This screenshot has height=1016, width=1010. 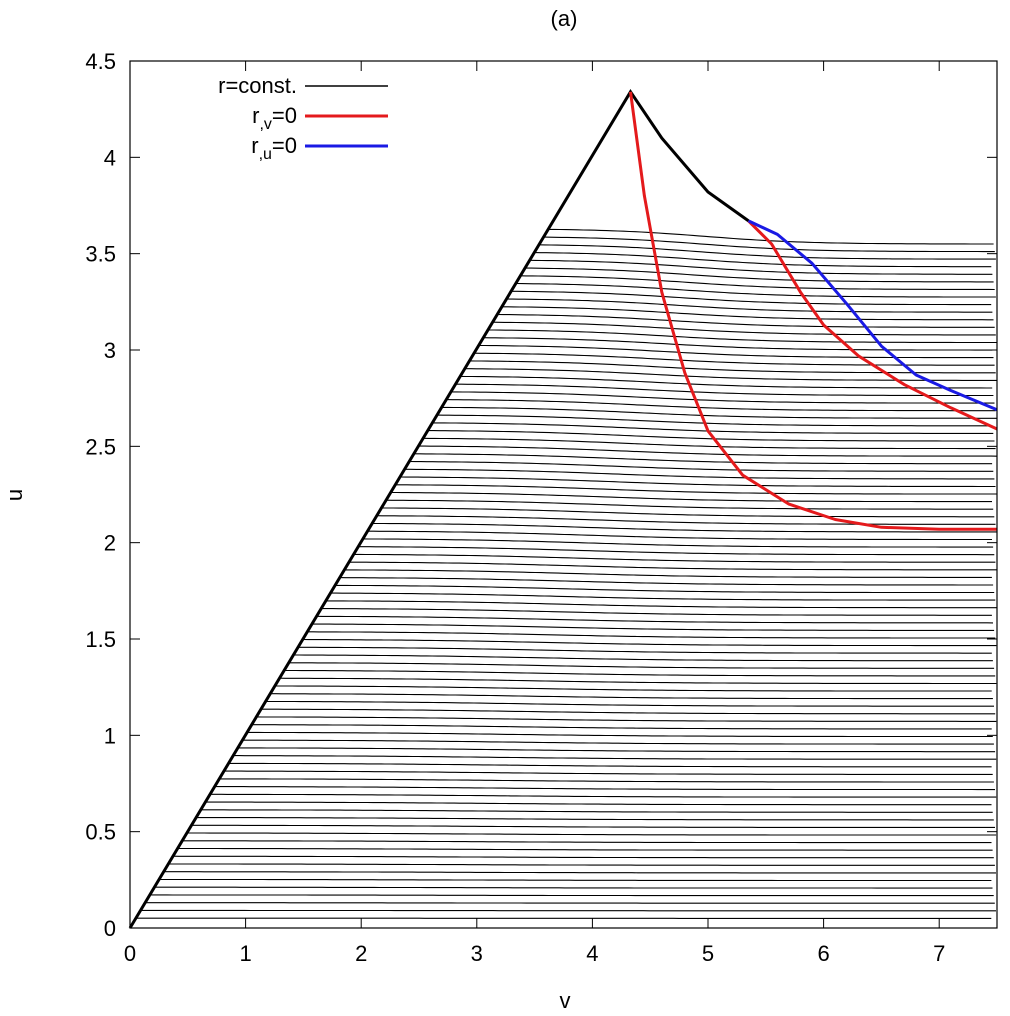 What do you see at coordinates (245, 953) in the screenshot?
I see `x-tick-label: 1` at bounding box center [245, 953].